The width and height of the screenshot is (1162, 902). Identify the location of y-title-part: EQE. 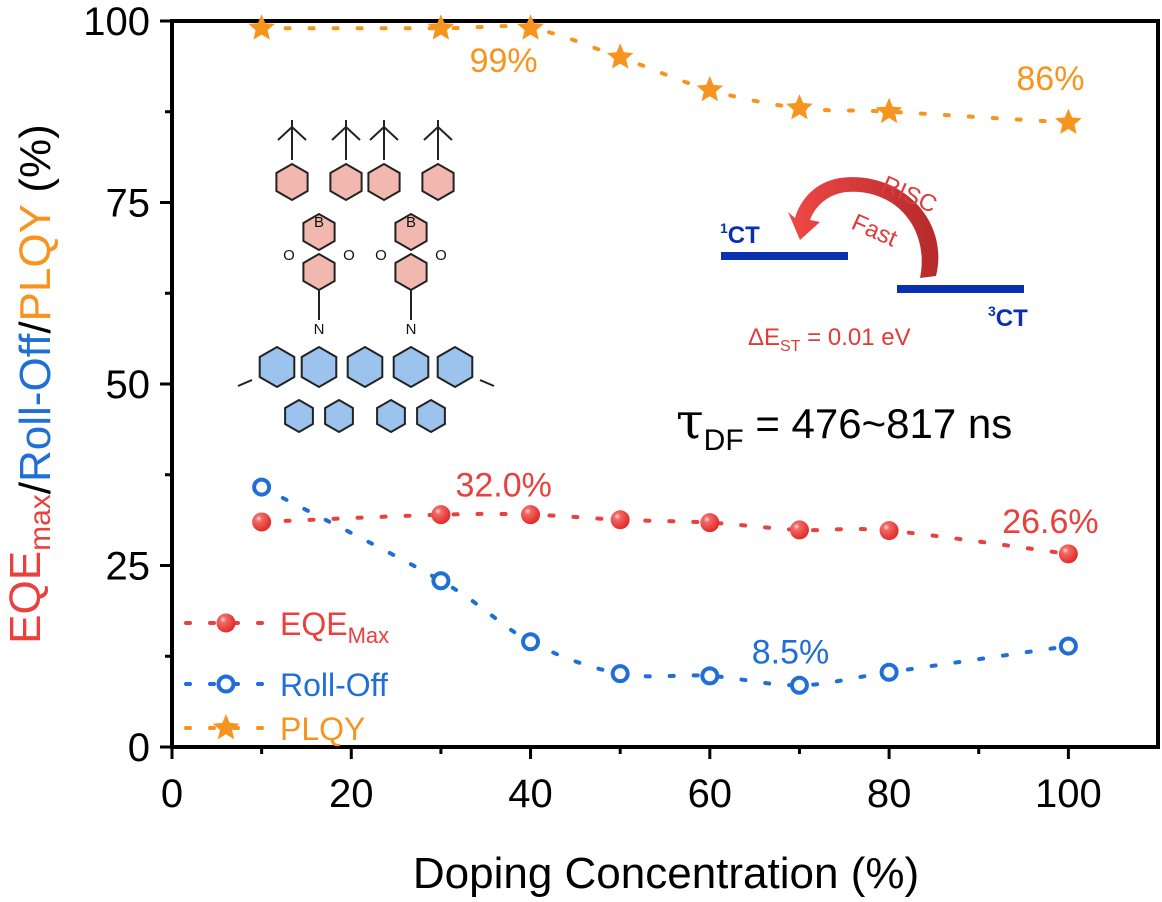
(25, 597).